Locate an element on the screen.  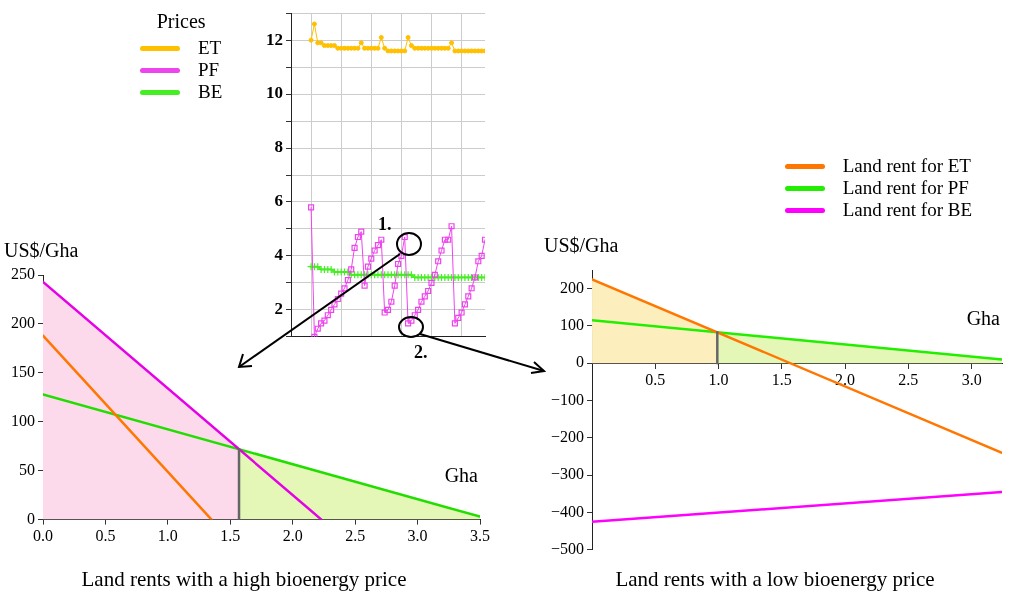
legend-label: ET is located at coordinates (210, 48).